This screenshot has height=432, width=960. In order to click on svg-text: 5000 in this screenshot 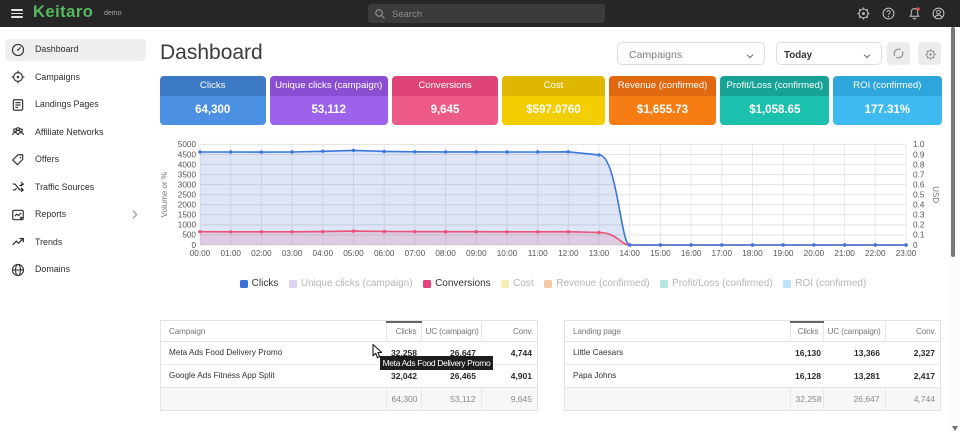, I will do `click(187, 144)`.